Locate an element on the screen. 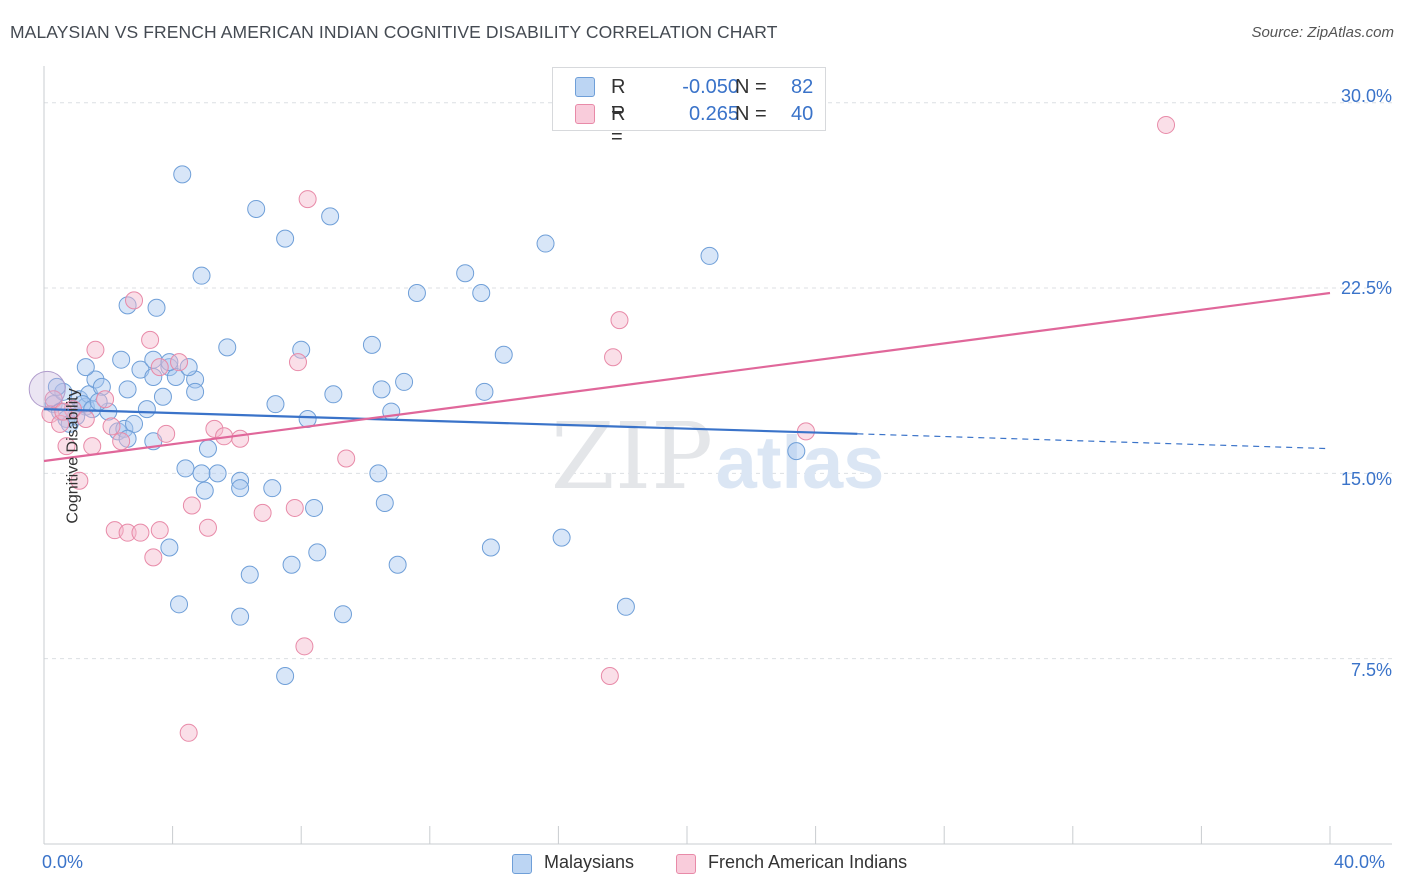 The image size is (1406, 892). stats-legend: R = -0.050 N = 82 R = 0.265 N = 40 is located at coordinates (689, 107).